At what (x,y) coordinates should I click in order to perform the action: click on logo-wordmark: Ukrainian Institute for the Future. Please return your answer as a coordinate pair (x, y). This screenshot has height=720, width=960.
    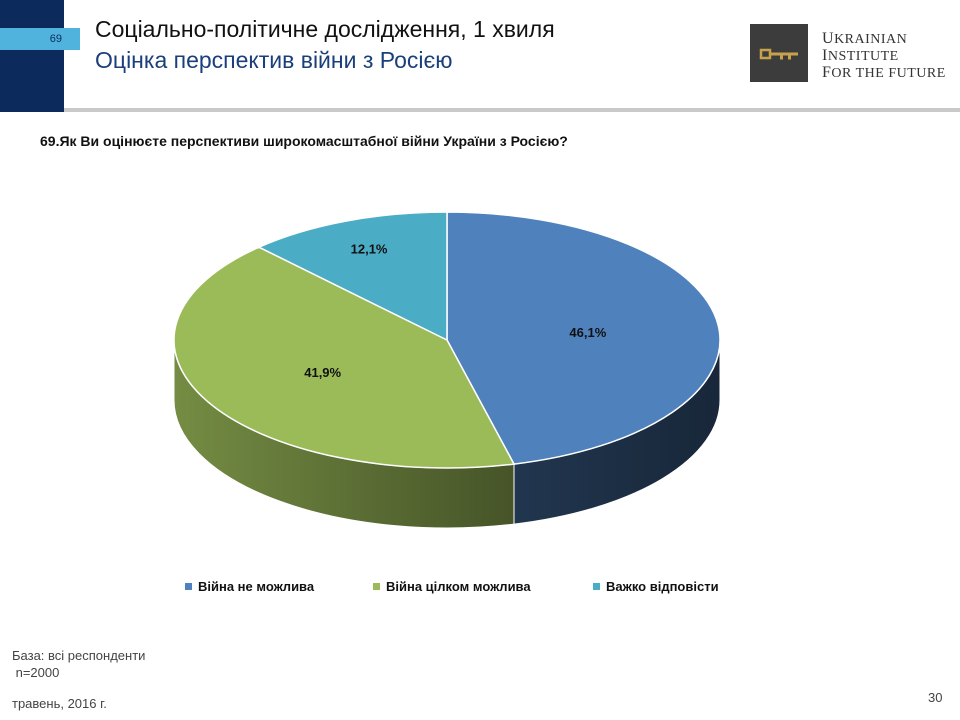
    Looking at the image, I should click on (884, 56).